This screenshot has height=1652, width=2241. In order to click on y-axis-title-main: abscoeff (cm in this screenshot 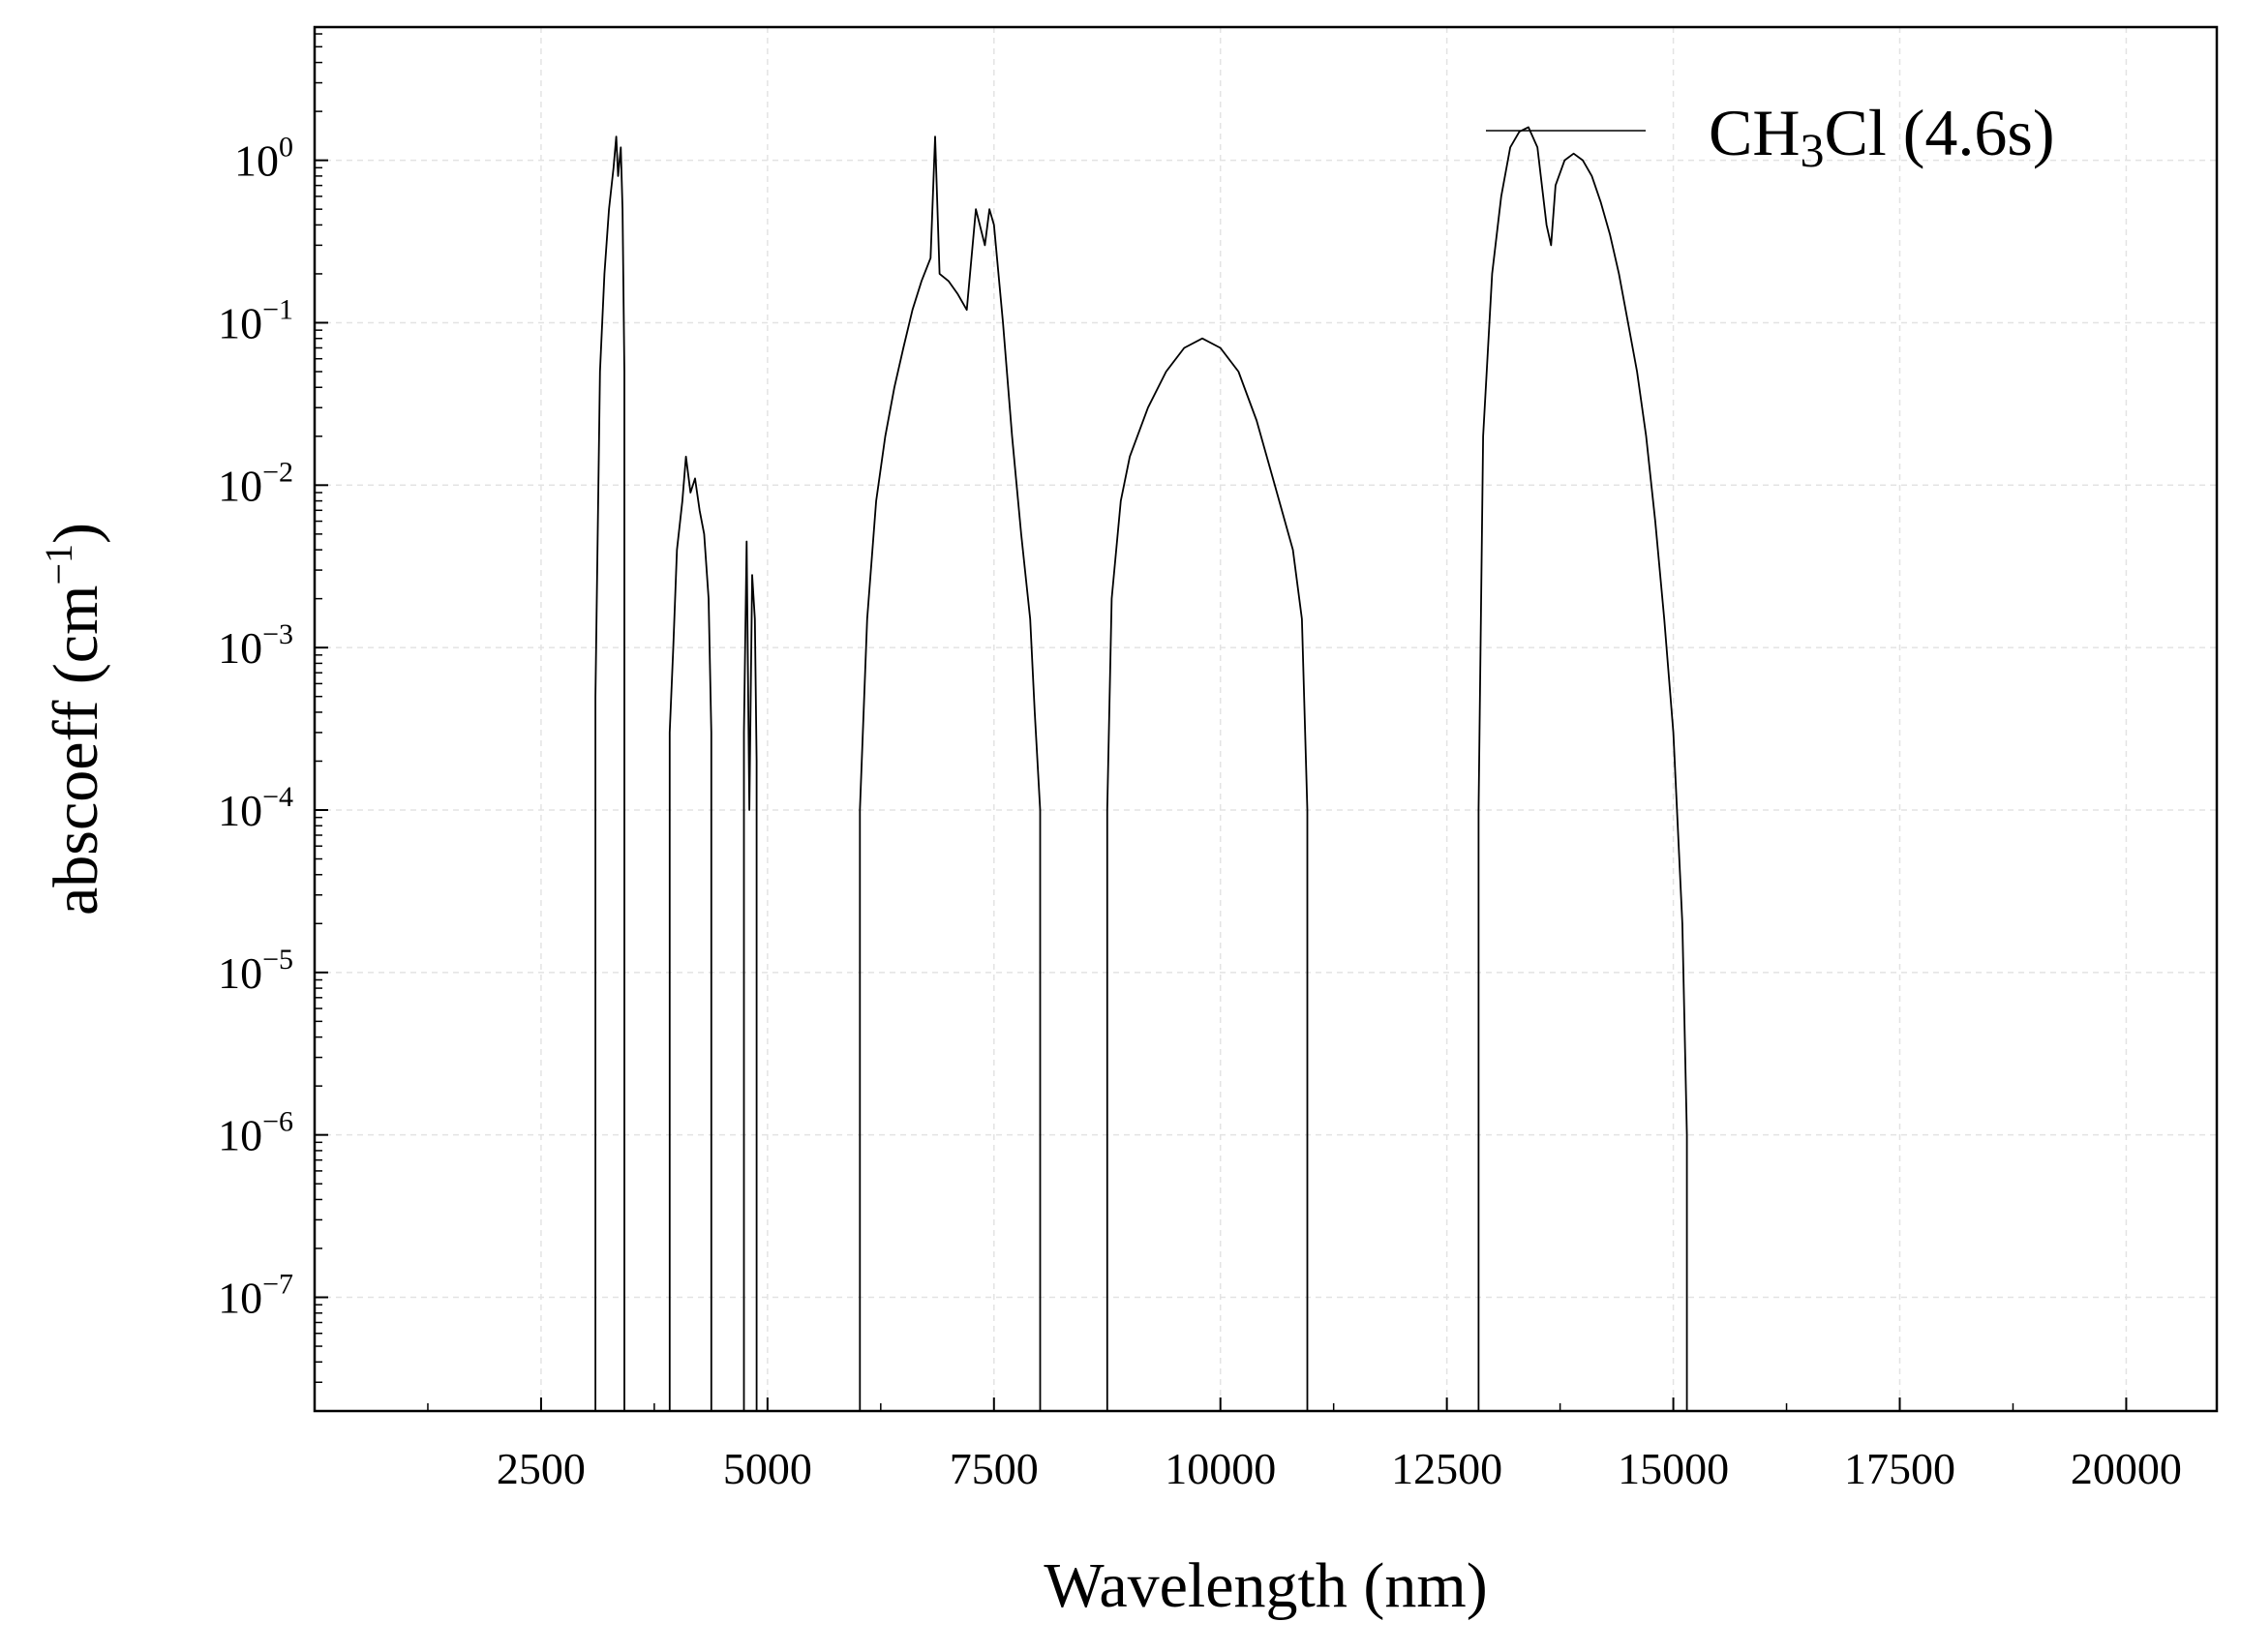, I will do `click(76, 751)`.